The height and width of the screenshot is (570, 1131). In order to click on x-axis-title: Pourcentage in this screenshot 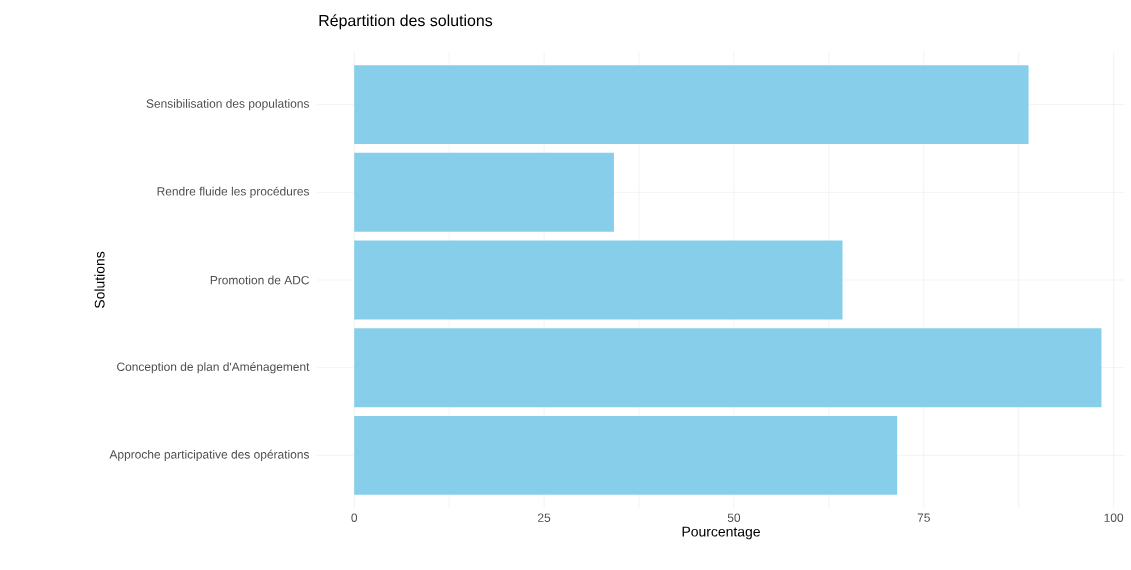, I will do `click(721, 533)`.